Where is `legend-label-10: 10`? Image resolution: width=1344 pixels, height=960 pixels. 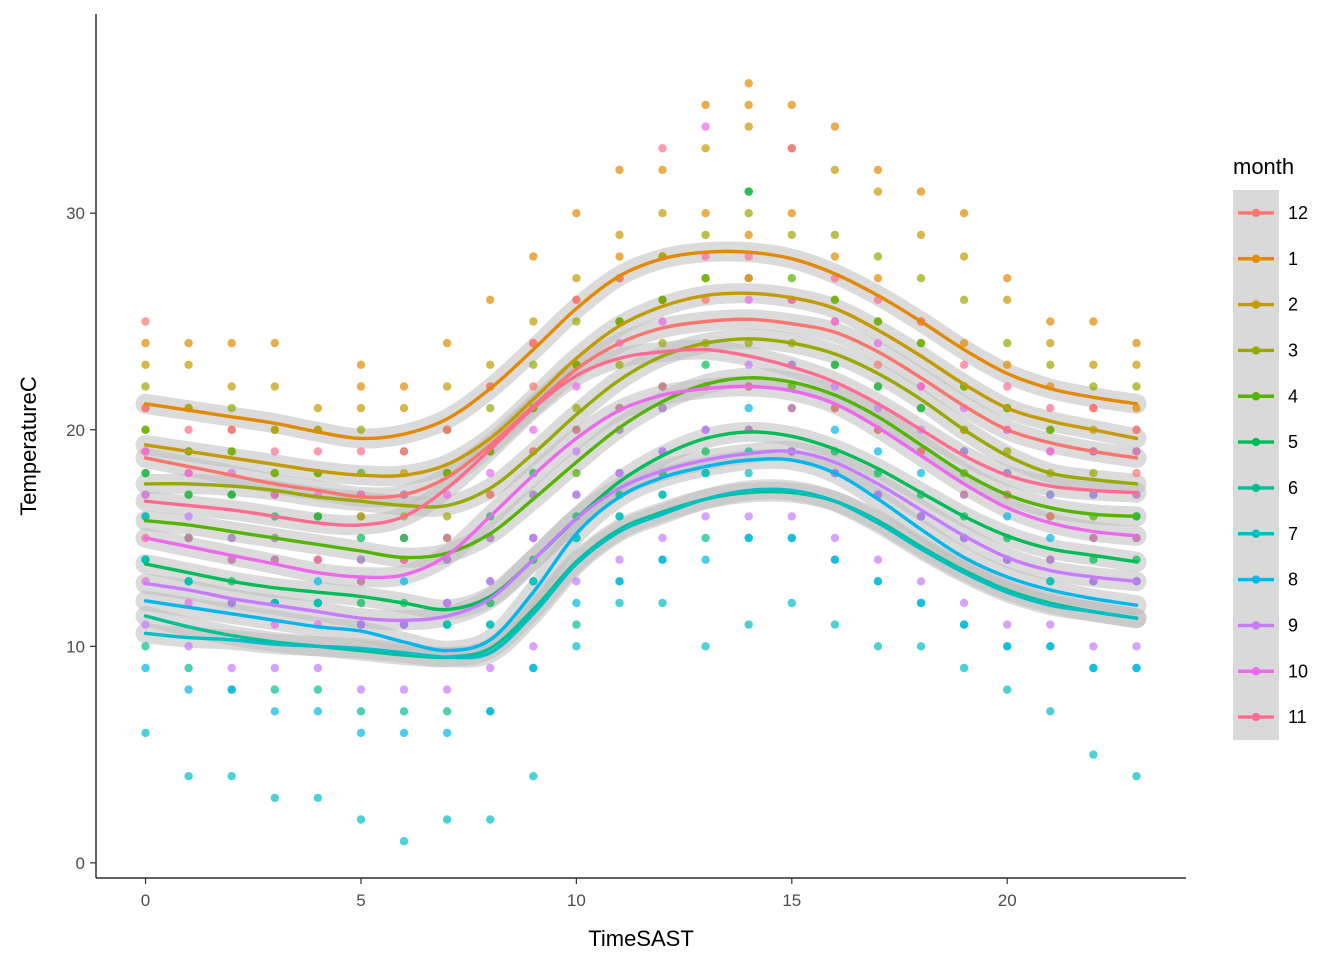 legend-label-10: 10 is located at coordinates (1298, 671).